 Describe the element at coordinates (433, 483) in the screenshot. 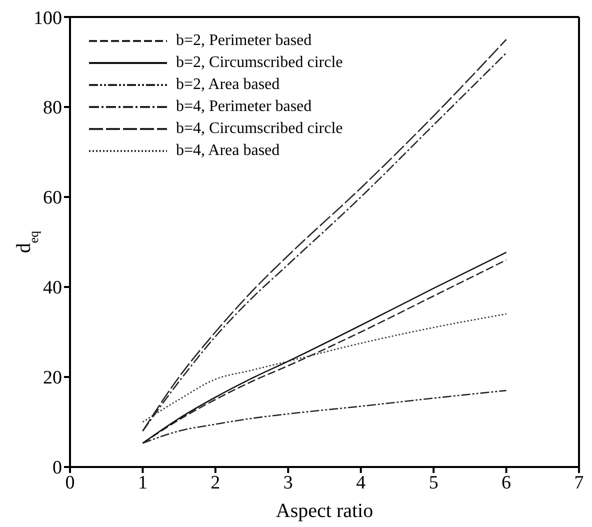

I see `x-tick-label: 5` at that location.